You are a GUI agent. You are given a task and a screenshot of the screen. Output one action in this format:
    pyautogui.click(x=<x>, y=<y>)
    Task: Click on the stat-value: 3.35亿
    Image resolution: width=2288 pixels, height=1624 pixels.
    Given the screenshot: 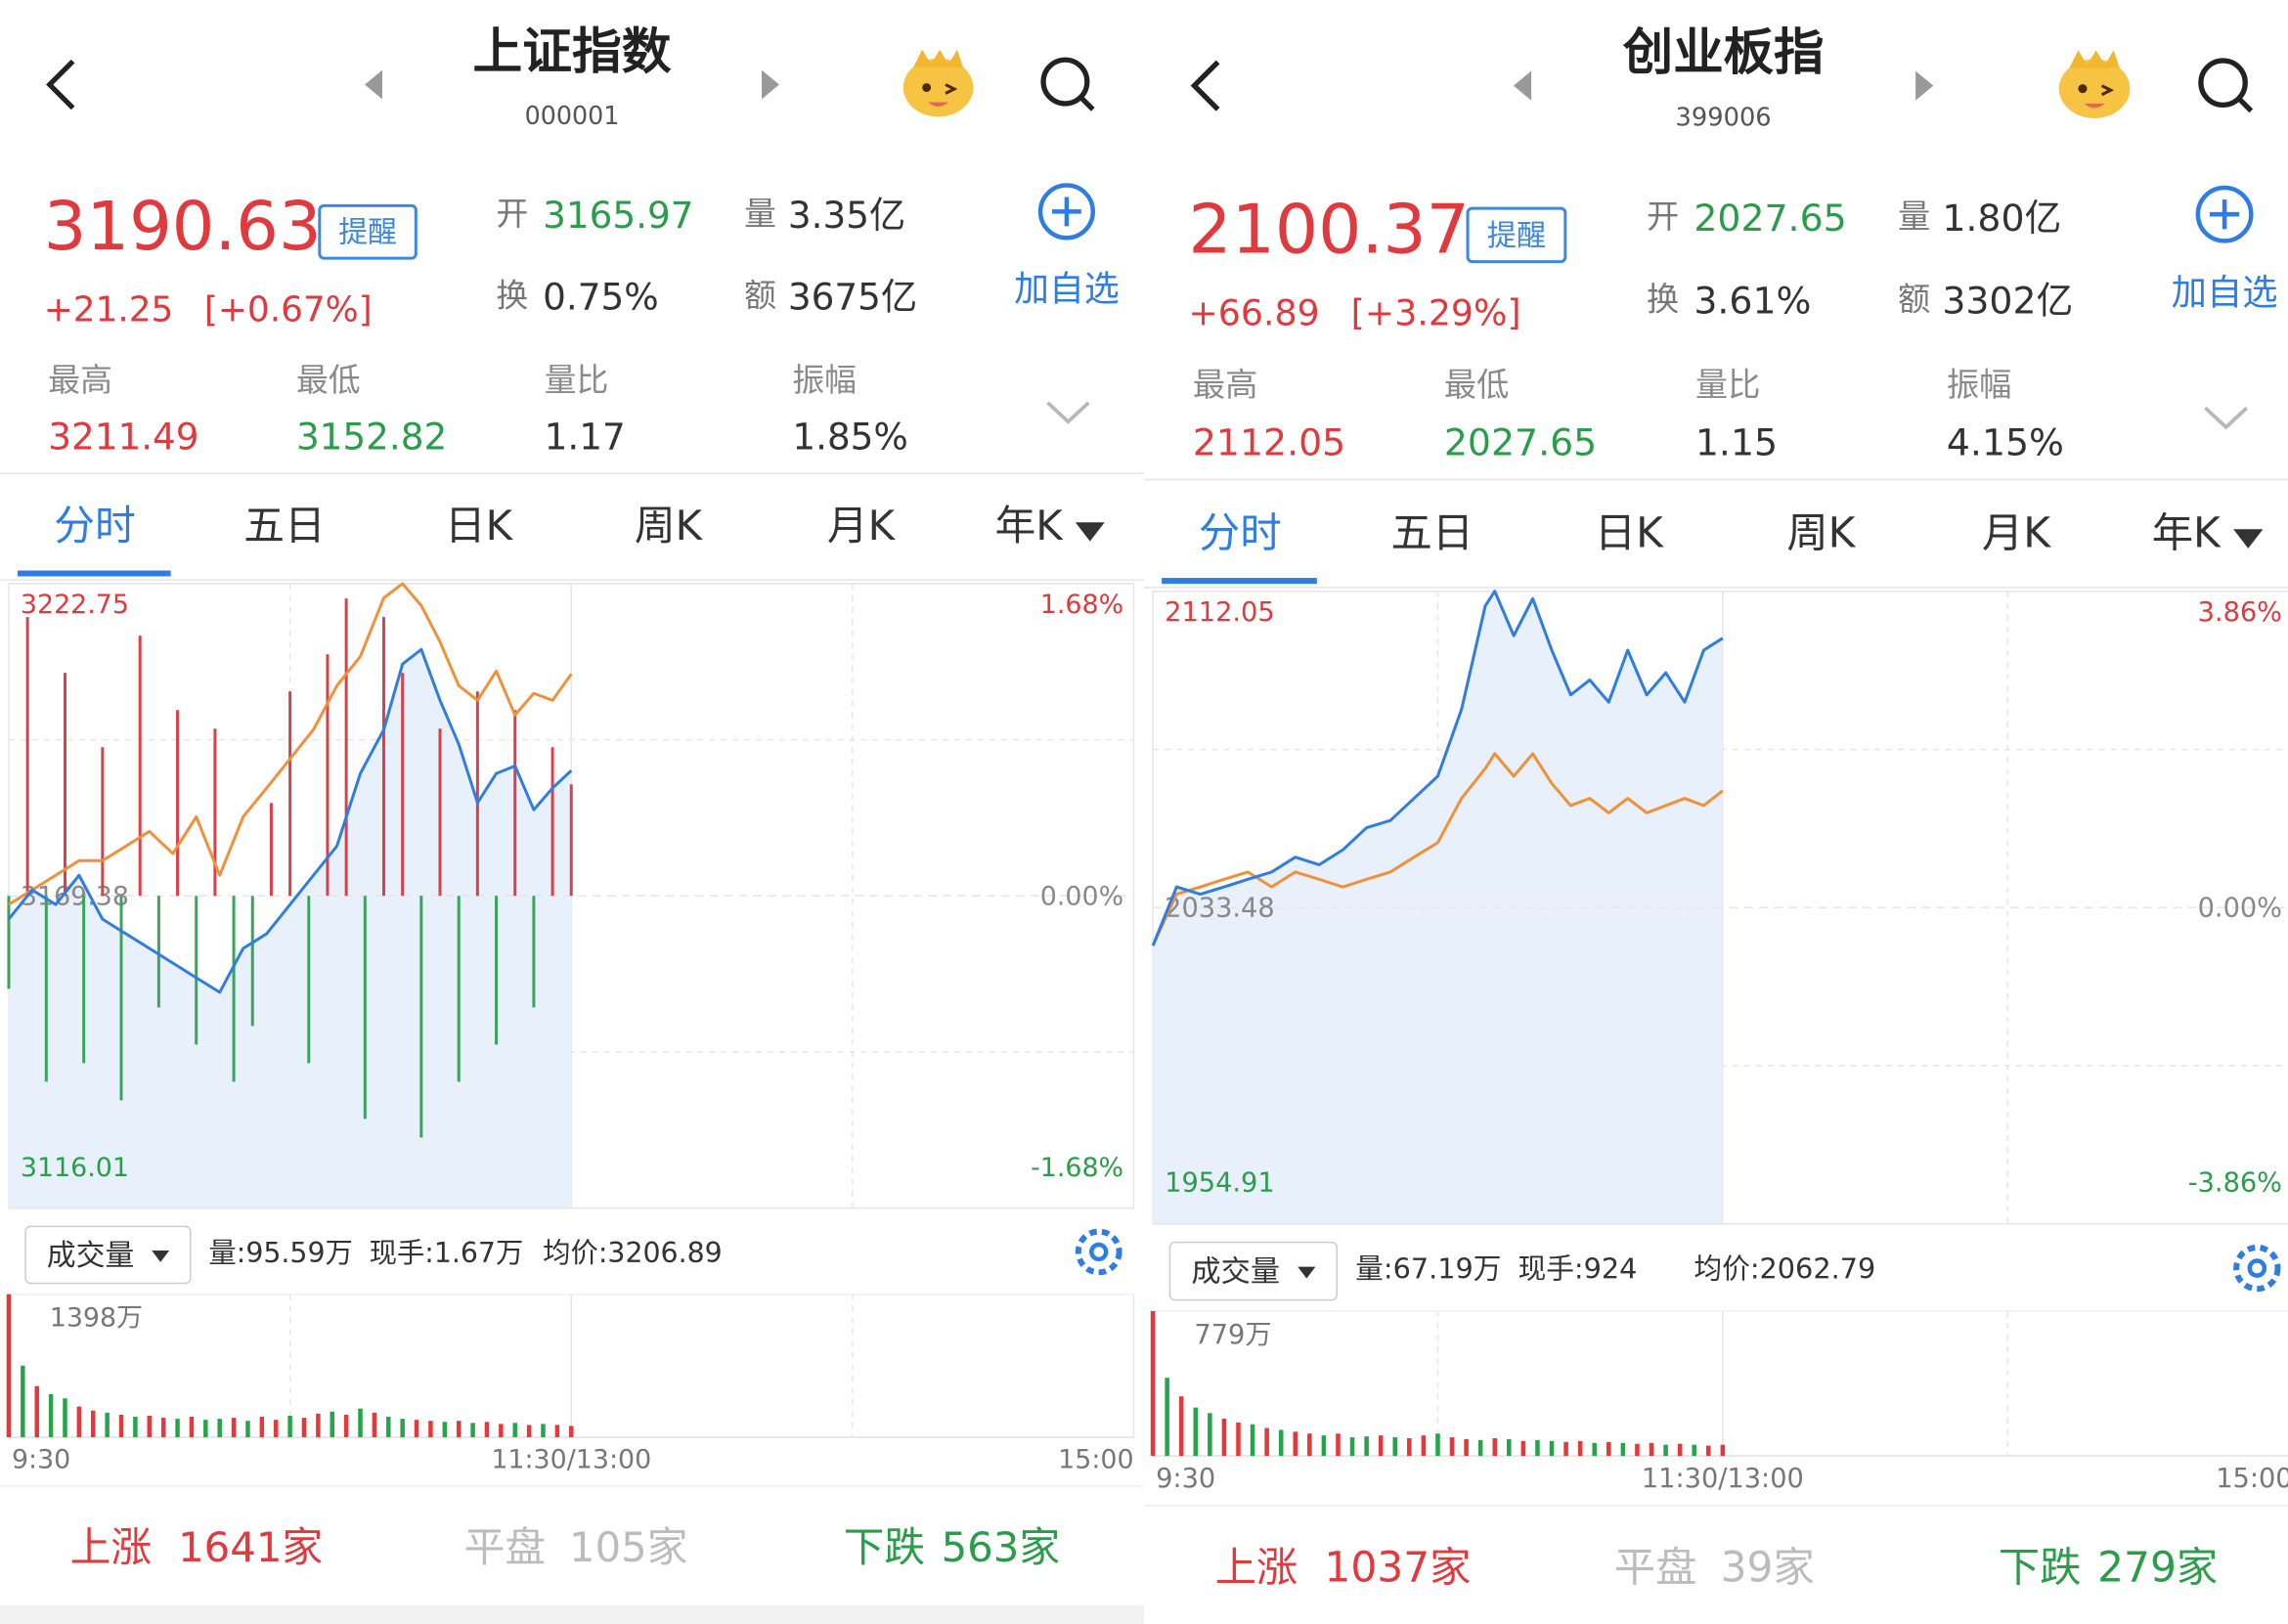 What is the action you would take?
    pyautogui.click(x=846, y=216)
    